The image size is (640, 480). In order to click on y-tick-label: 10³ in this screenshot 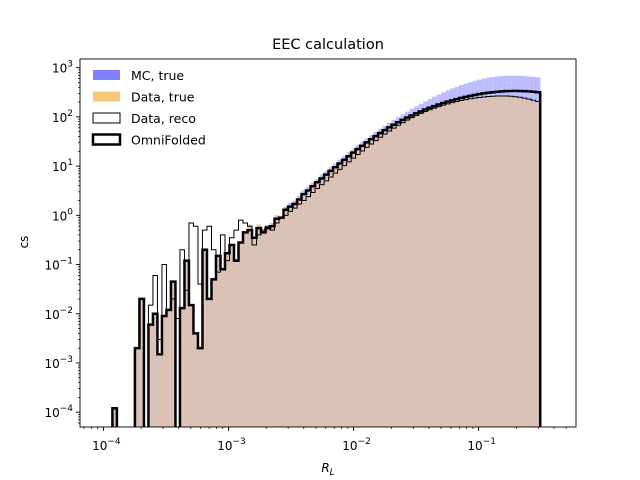, I will do `click(62, 68)`.